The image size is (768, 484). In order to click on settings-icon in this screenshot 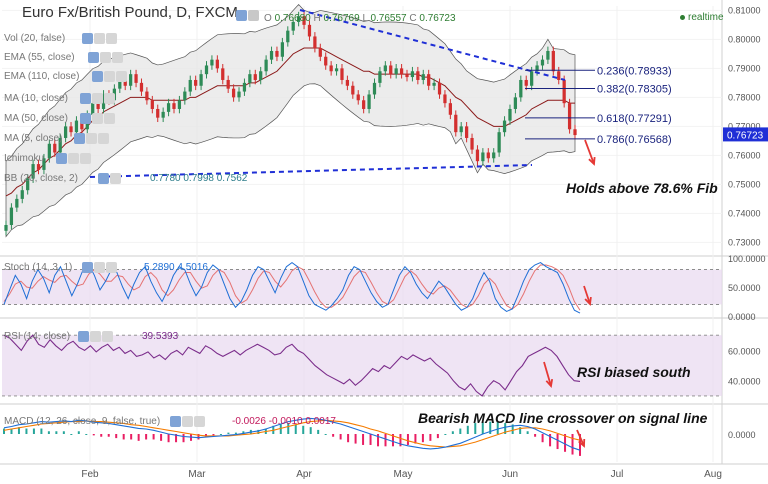, I will do `click(253, 15)`.